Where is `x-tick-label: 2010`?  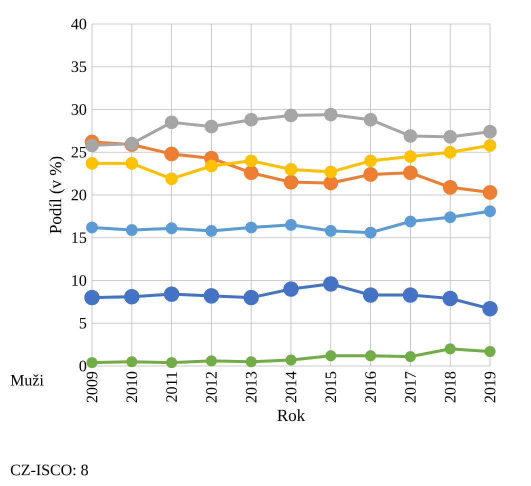
x-tick-label: 2010 is located at coordinates (132, 387).